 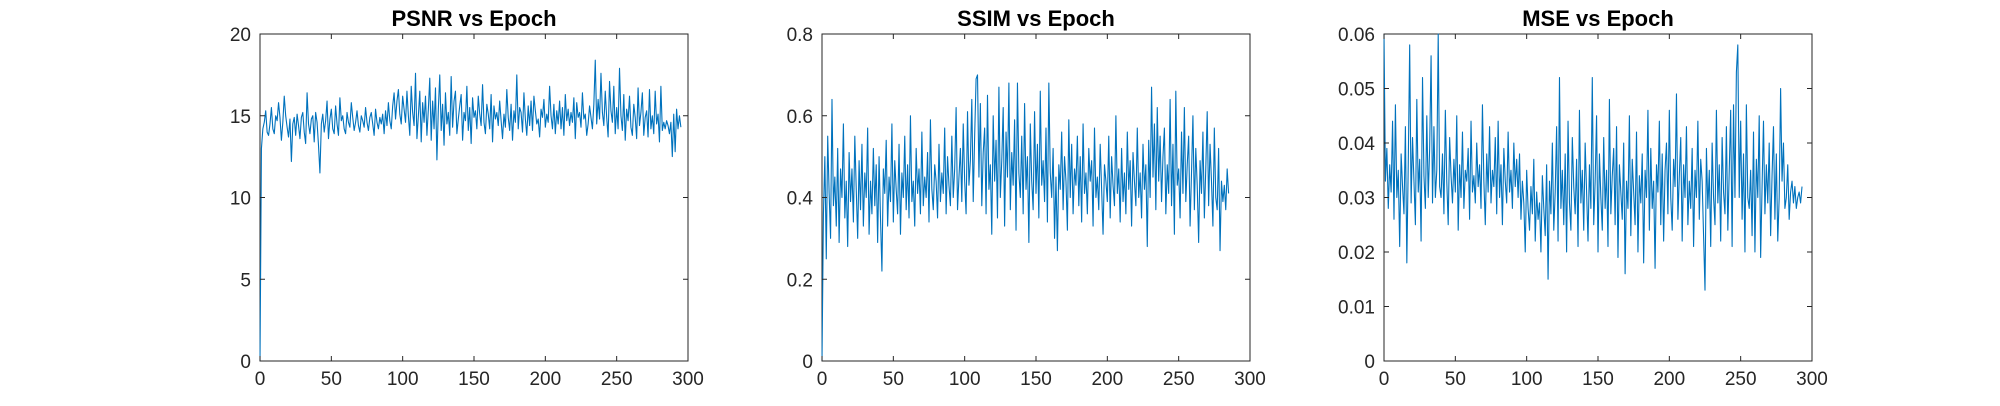 I want to click on ssim-xtick-label-0: 0, so click(x=822, y=379).